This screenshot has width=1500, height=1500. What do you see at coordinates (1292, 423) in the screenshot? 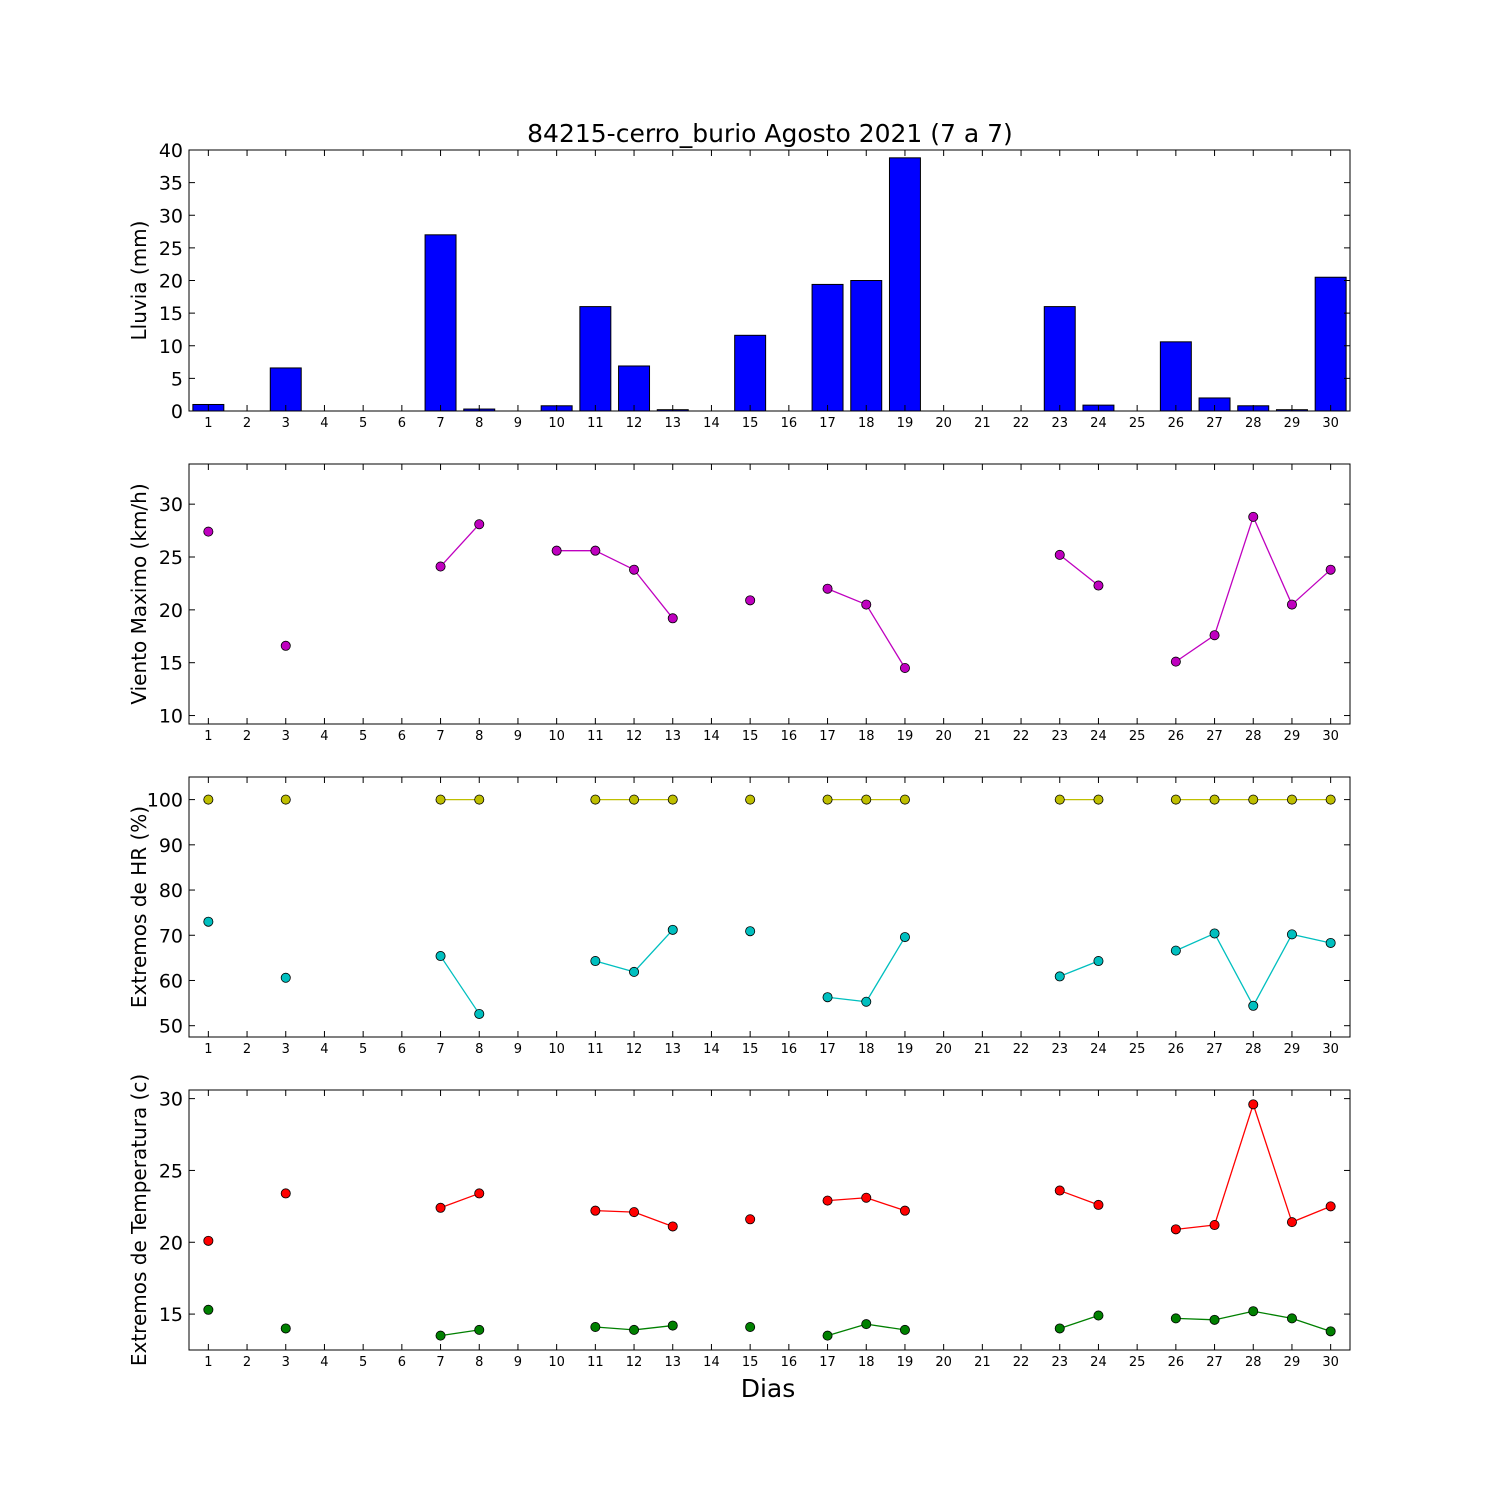
I see `x-tick-label-29: 29` at bounding box center [1292, 423].